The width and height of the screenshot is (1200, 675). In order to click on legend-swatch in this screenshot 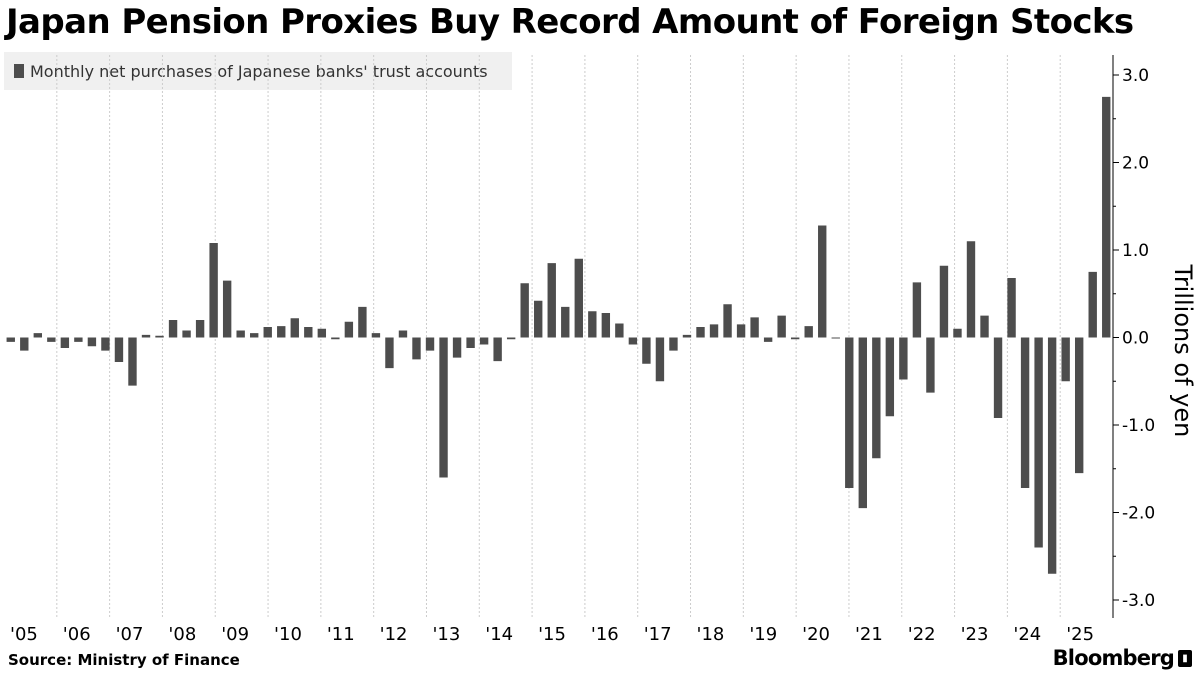, I will do `click(19, 71)`.